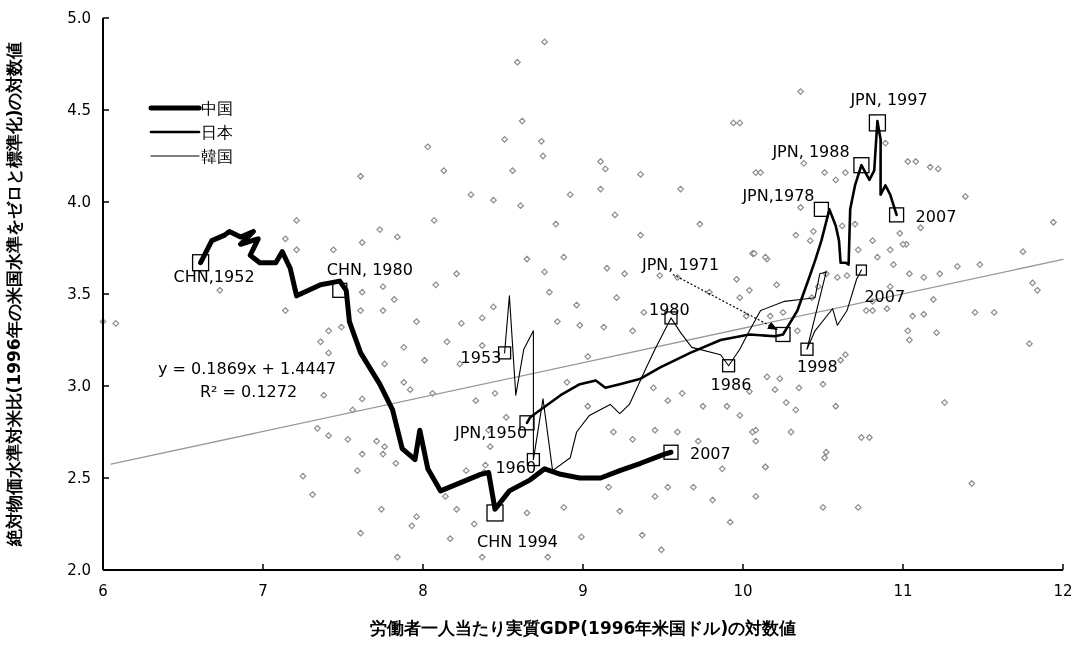 The width and height of the screenshot is (1073, 646). I want to click on y-tick-label: 2.5, so click(79, 478).